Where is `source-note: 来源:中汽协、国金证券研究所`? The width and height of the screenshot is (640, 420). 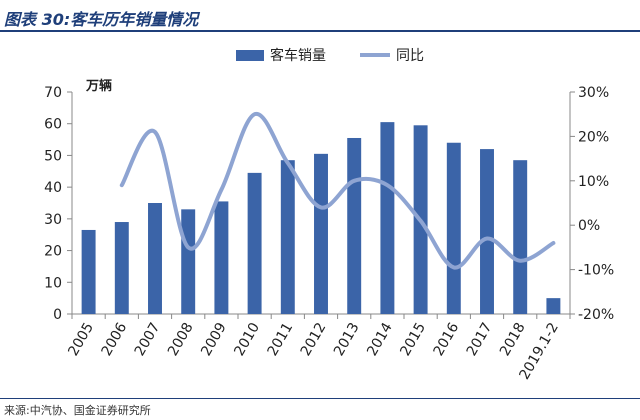
source-note: 来源:中汽协、国金证券研究所 is located at coordinates (77, 410).